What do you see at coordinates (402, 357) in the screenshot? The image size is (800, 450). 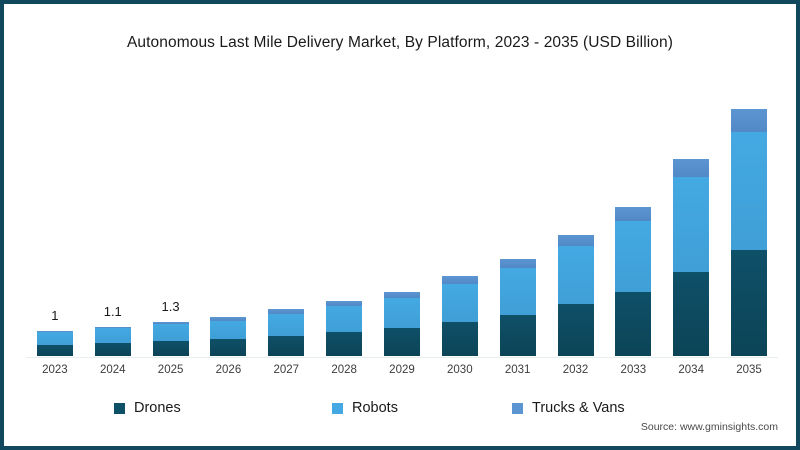 I see `axis-baseline` at bounding box center [402, 357].